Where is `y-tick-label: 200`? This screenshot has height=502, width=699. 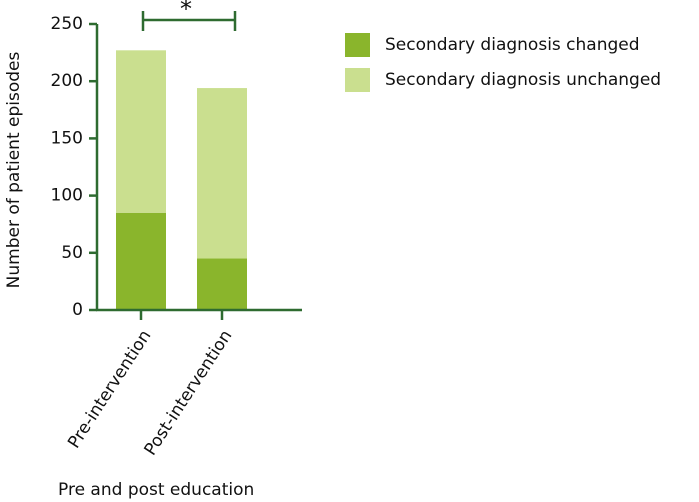
y-tick-label: 200 is located at coordinates (67, 81).